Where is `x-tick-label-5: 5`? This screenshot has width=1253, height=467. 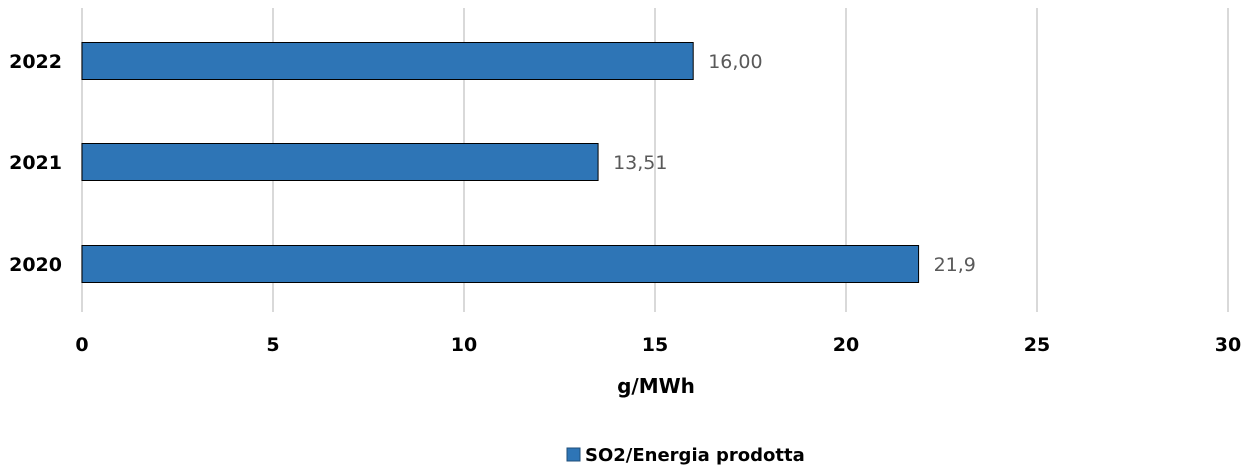 x-tick-label-5: 5 is located at coordinates (272, 345).